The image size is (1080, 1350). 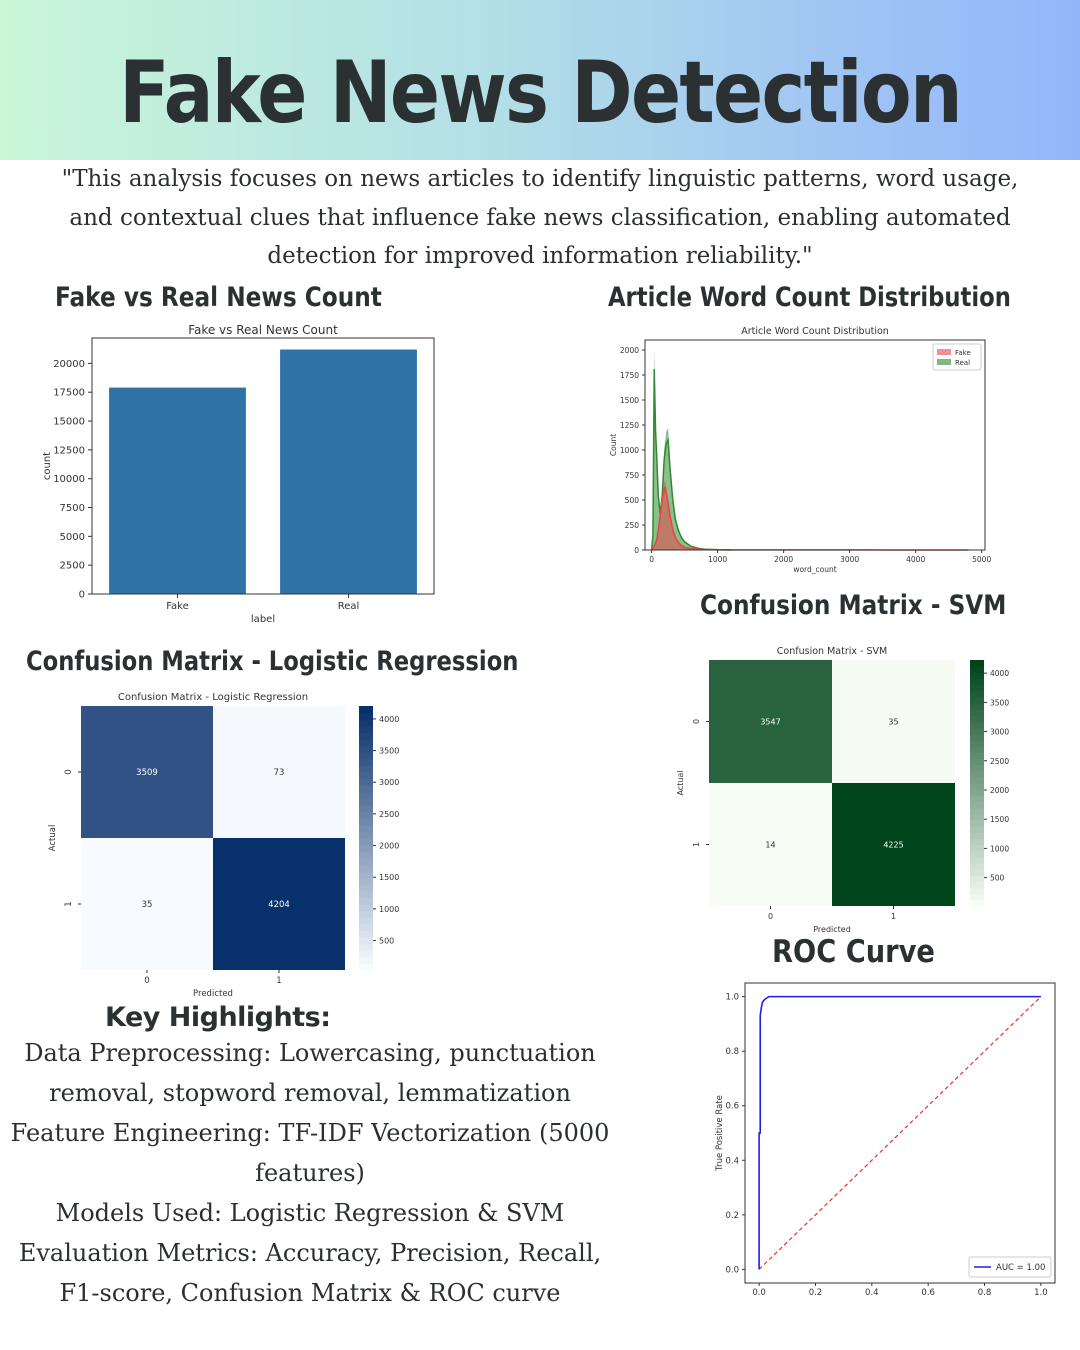 What do you see at coordinates (732, 1216) in the screenshot?
I see `y-tick-label: 0.2` at bounding box center [732, 1216].